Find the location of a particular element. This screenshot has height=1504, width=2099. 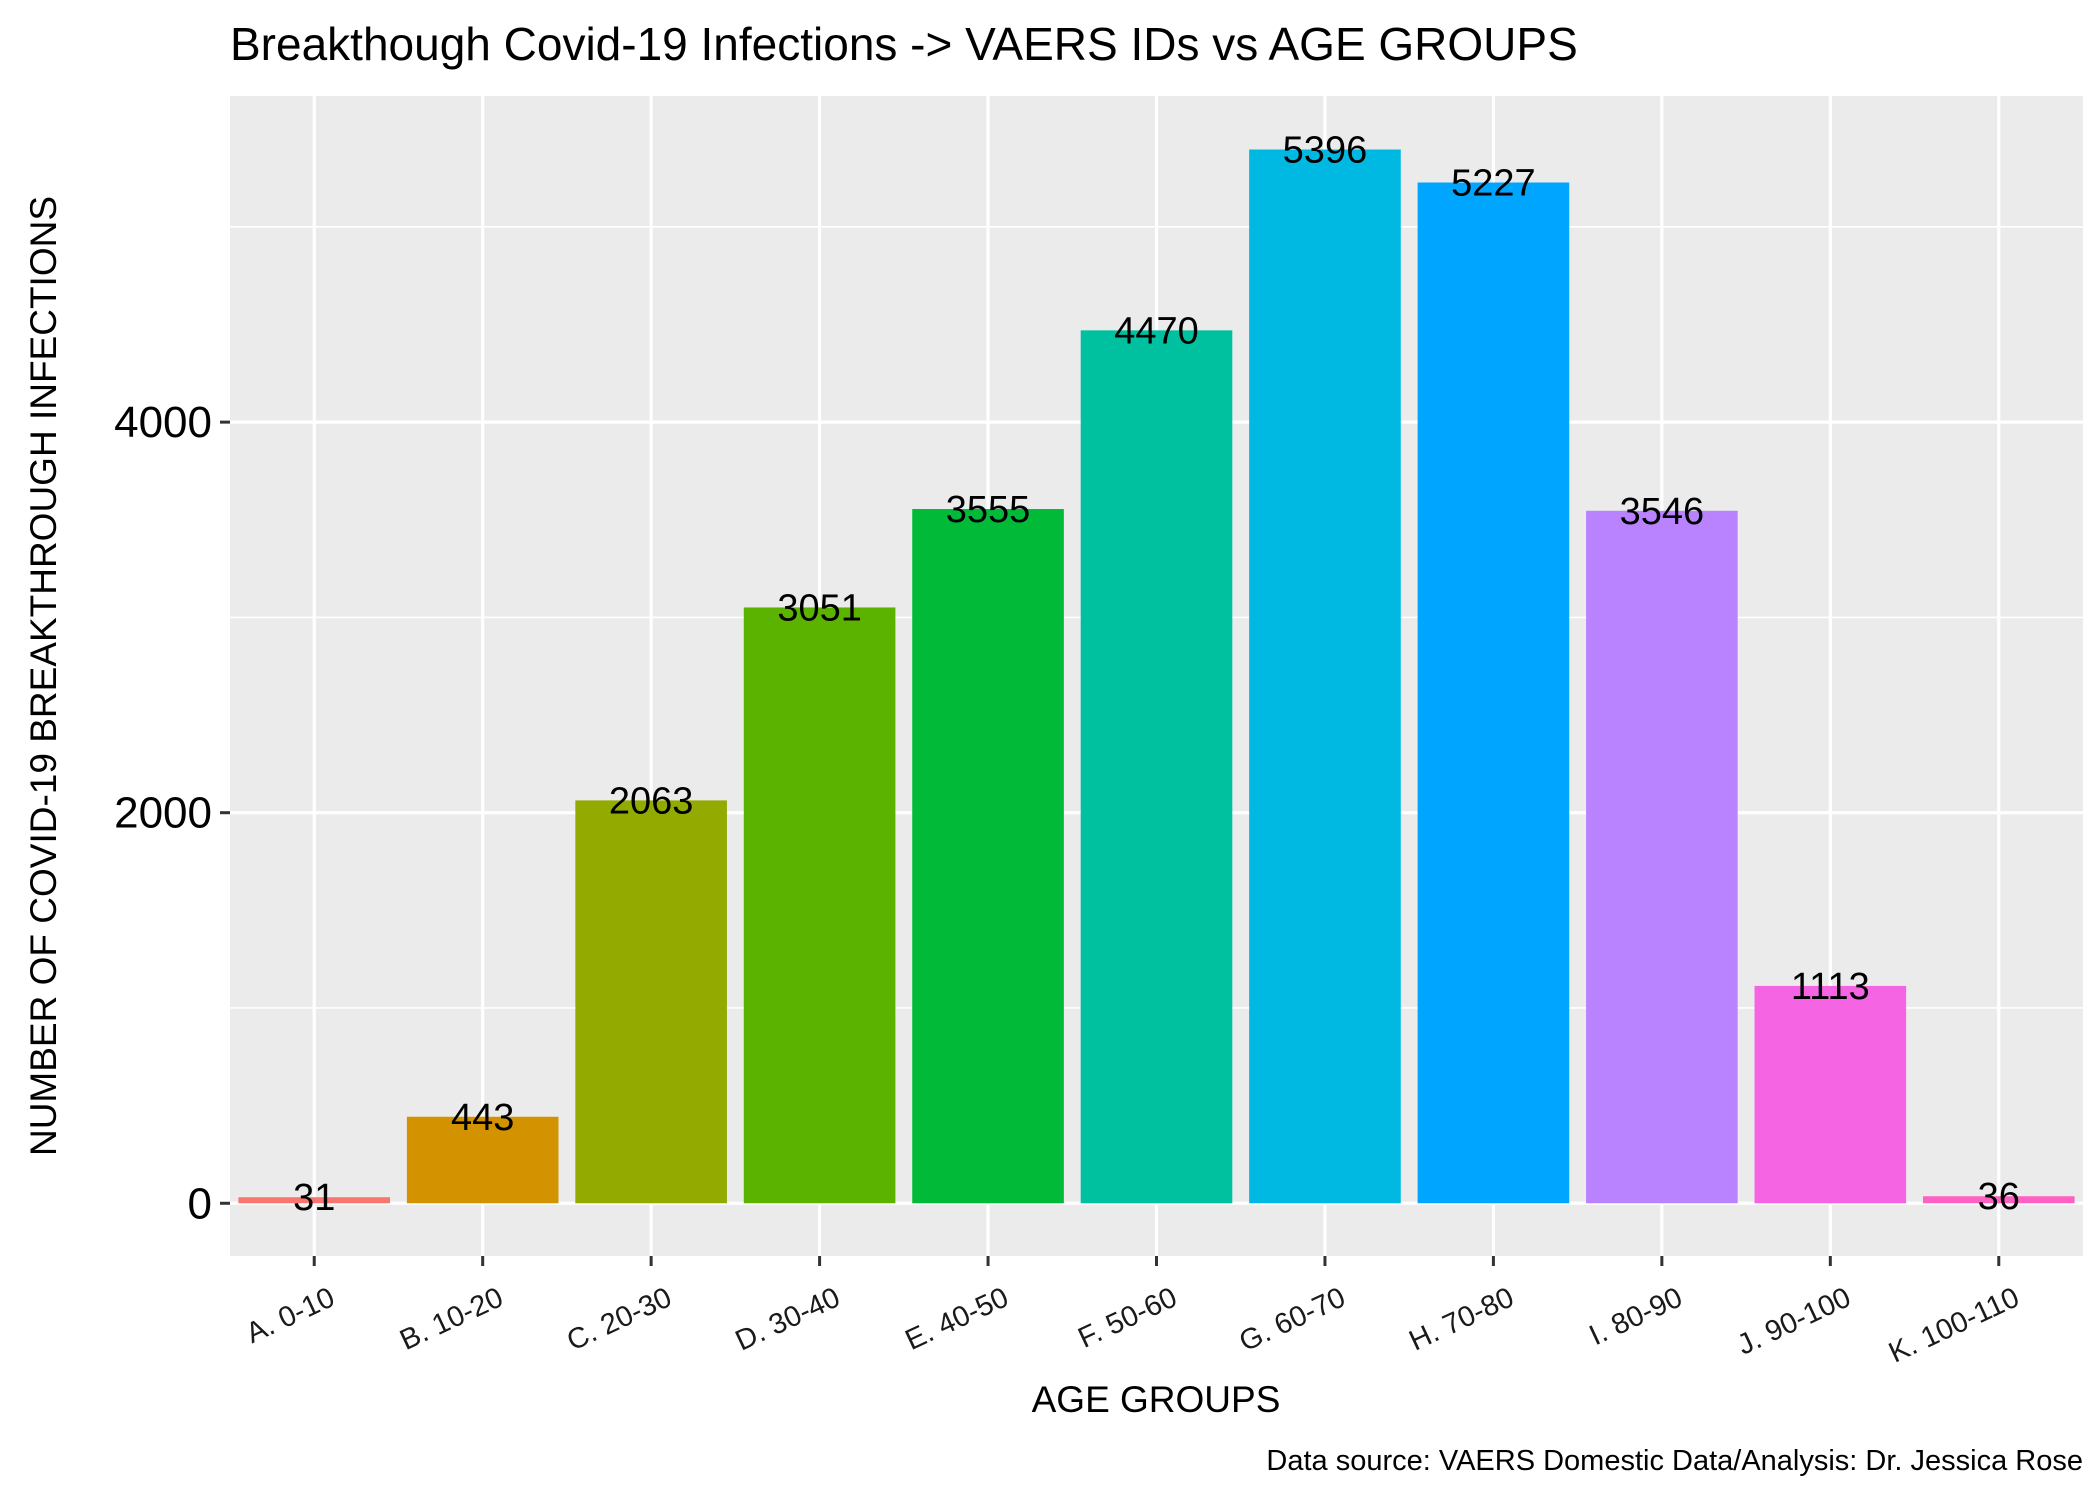

data-label: 3555 is located at coordinates (988, 510).